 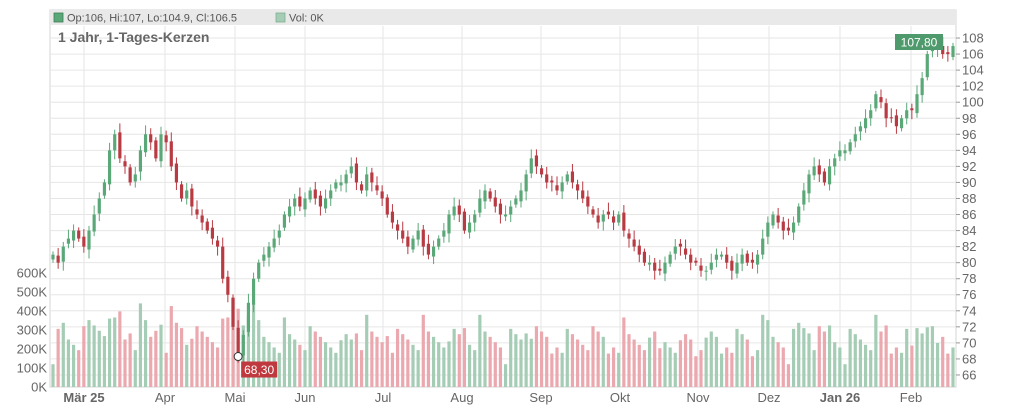 What do you see at coordinates (32, 311) in the screenshot?
I see `volume-tick-label: 400K` at bounding box center [32, 311].